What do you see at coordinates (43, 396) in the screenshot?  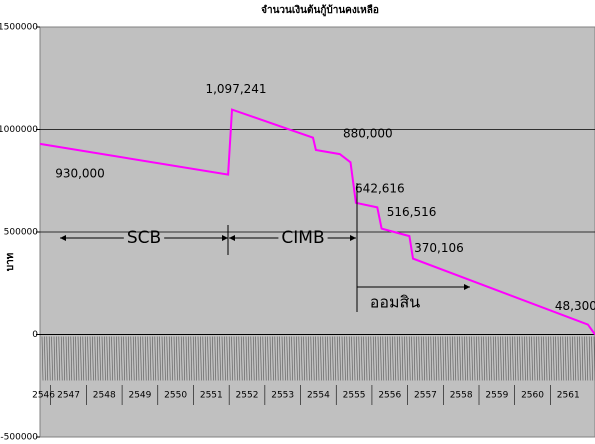 I see `x-tick-label: 2546` at bounding box center [43, 396].